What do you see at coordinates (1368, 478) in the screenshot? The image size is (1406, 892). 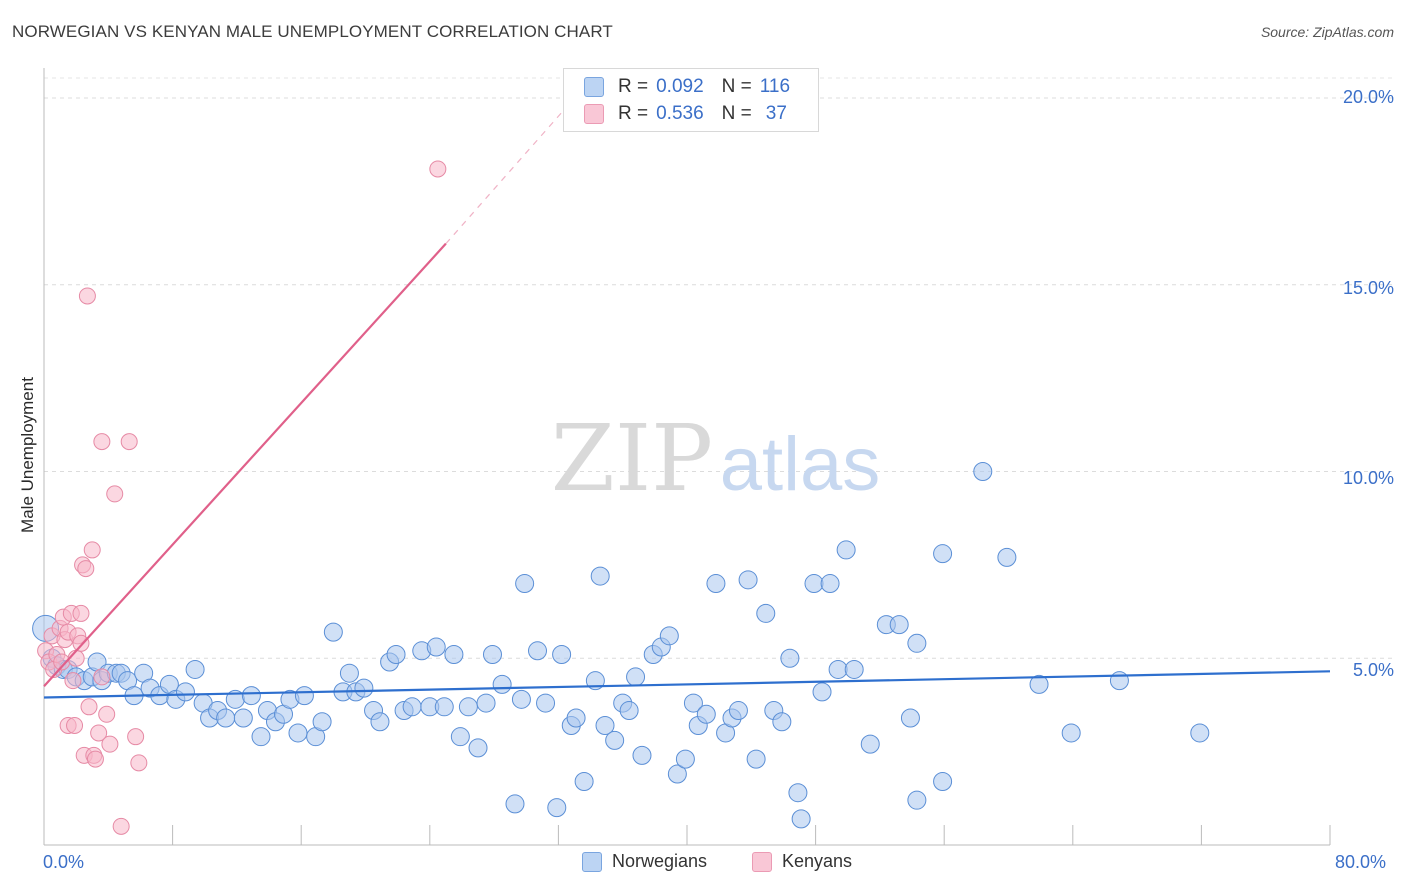 I see `y-tick-label-10: 10.0%` at bounding box center [1368, 478].